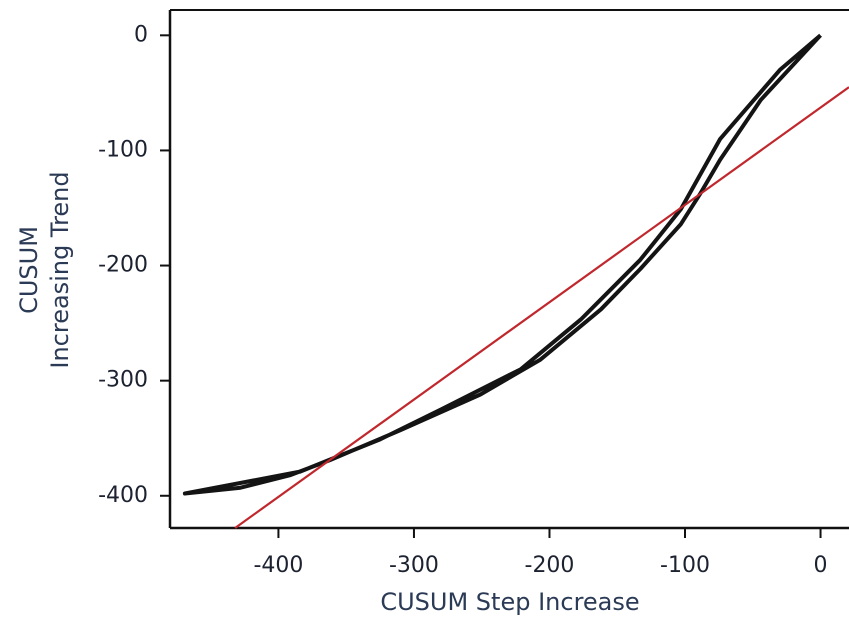  What do you see at coordinates (29, 270) in the screenshot?
I see `y-axis-label-line: CUSUM` at bounding box center [29, 270].